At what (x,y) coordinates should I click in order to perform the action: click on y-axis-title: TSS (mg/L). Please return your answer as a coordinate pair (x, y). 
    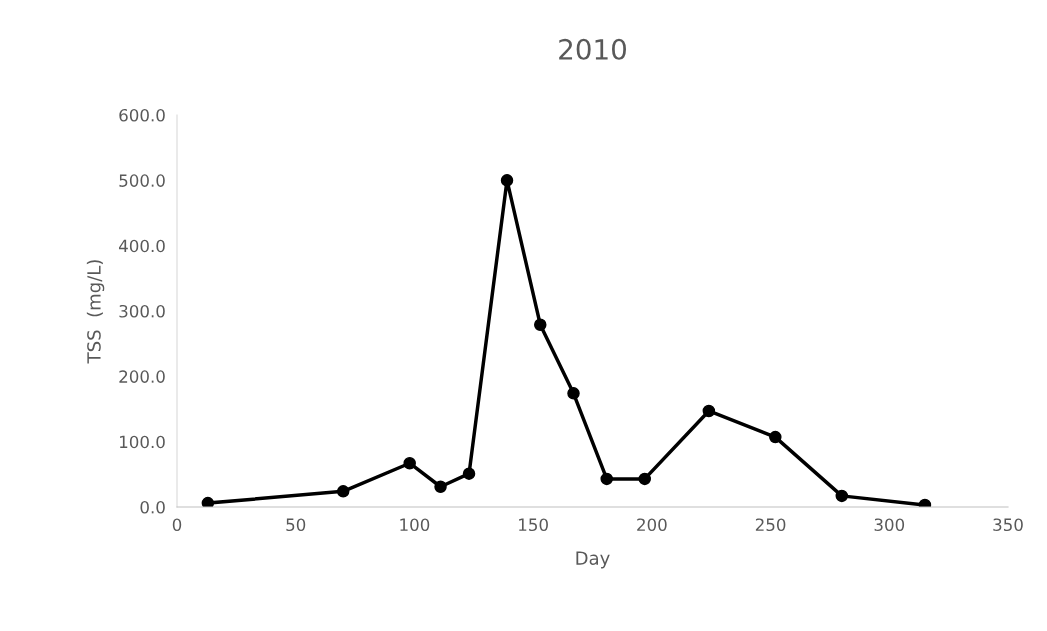
    Looking at the image, I should click on (95, 312).